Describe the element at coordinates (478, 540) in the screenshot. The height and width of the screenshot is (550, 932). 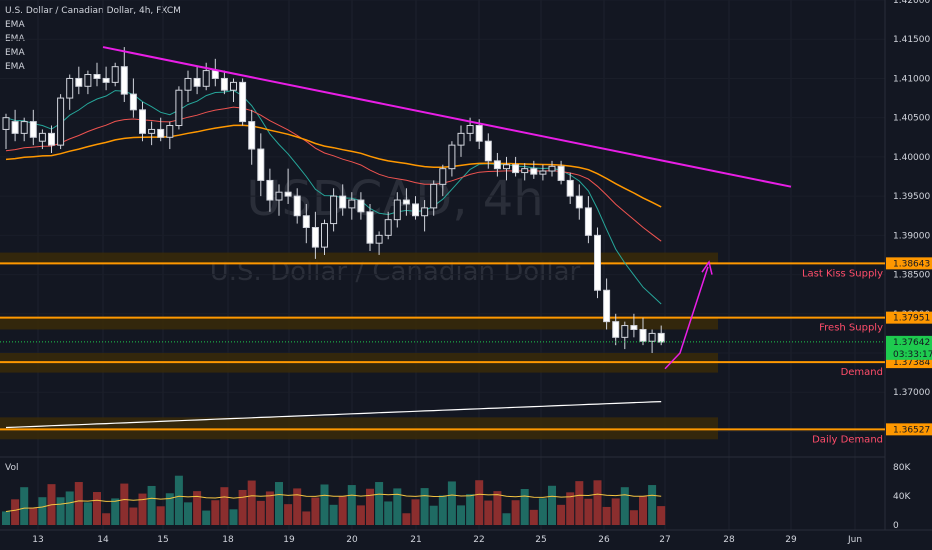
I see `x-tick-label: 22` at that location.